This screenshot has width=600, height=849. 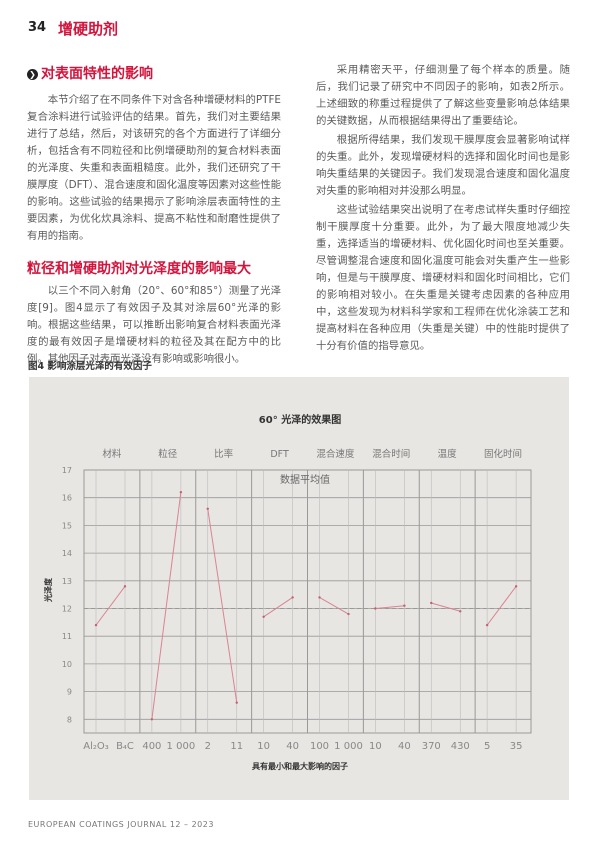 What do you see at coordinates (97, 74) in the screenshot?
I see `section-heading: 对表面特性的影响` at bounding box center [97, 74].